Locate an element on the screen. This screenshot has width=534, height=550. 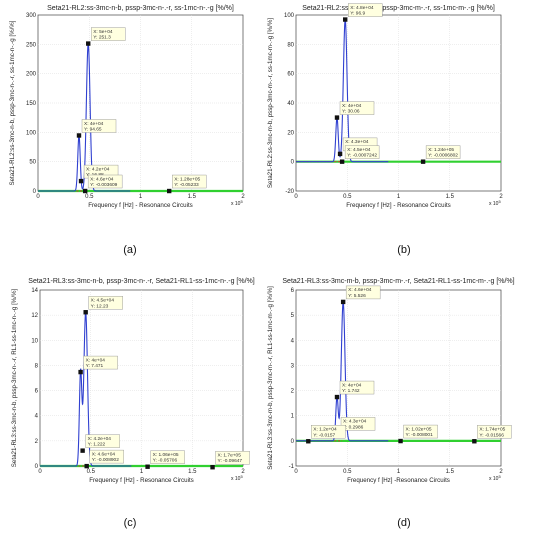
y-tick-label: 3 is located at coordinates (293, 366).